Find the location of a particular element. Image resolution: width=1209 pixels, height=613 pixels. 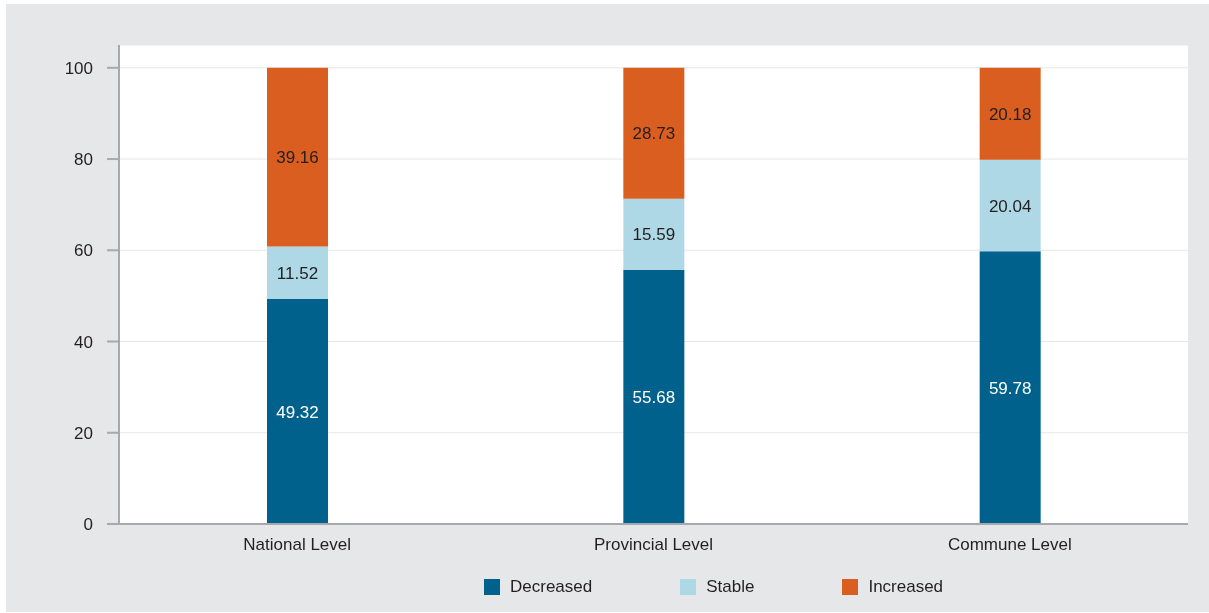

y-tick-label: 20 is located at coordinates (83, 433).